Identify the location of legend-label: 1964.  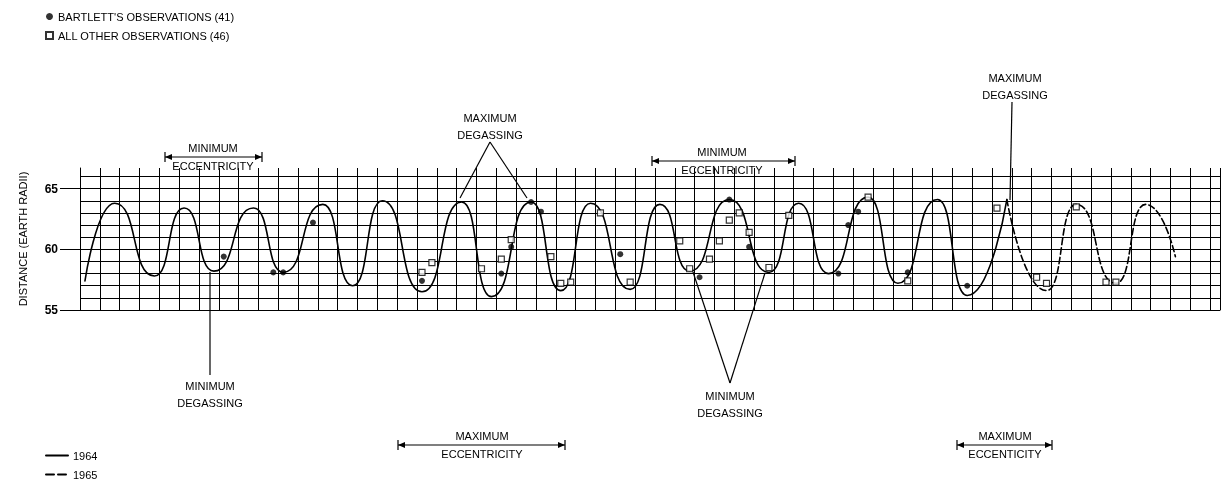
(85, 455).